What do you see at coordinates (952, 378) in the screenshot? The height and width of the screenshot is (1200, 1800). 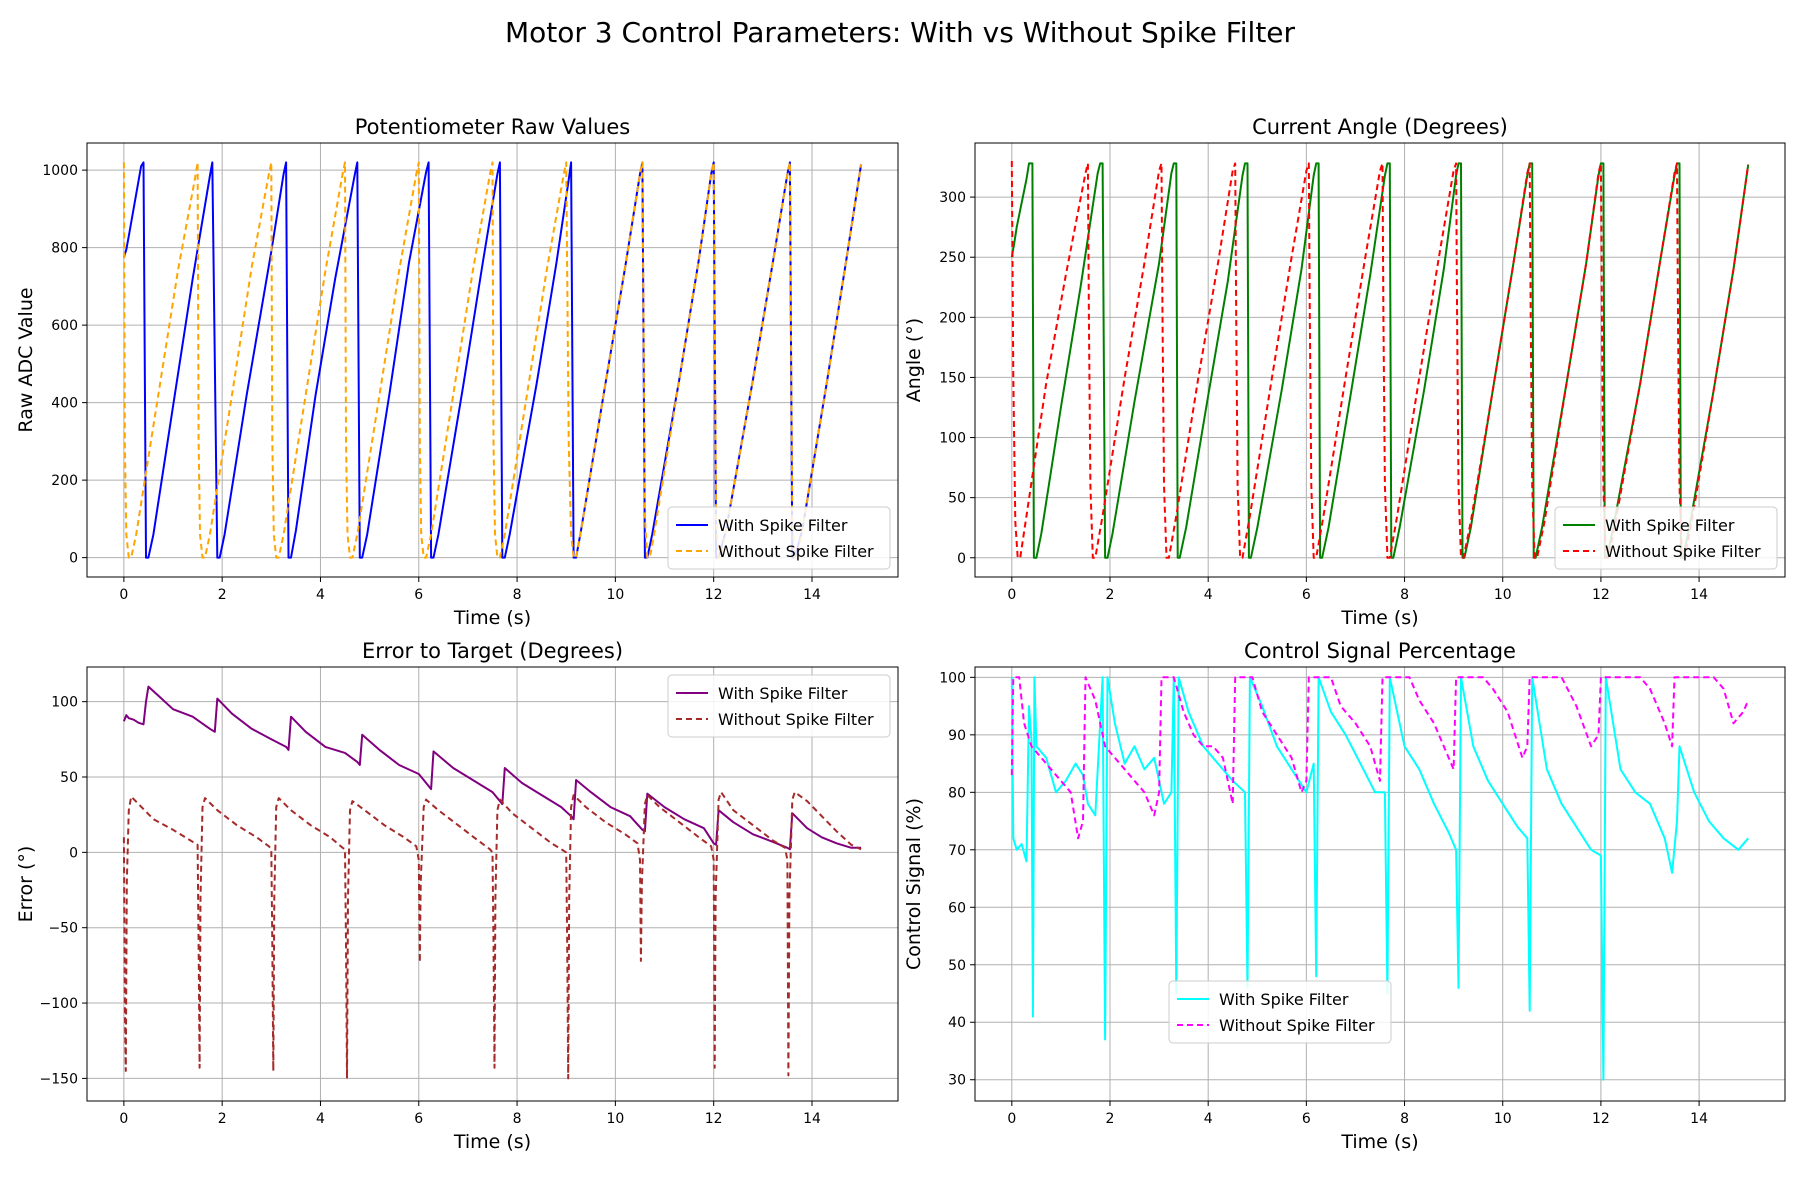 I see `y-tick-label: 150` at bounding box center [952, 378].